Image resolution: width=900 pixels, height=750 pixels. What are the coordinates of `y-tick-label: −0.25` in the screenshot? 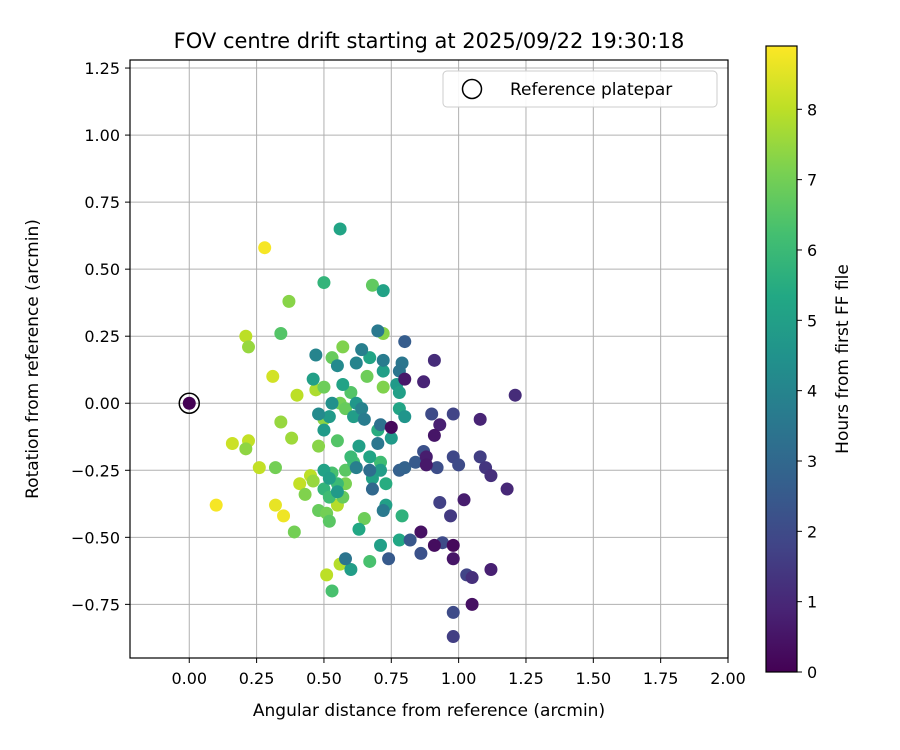 It's located at (95, 470).